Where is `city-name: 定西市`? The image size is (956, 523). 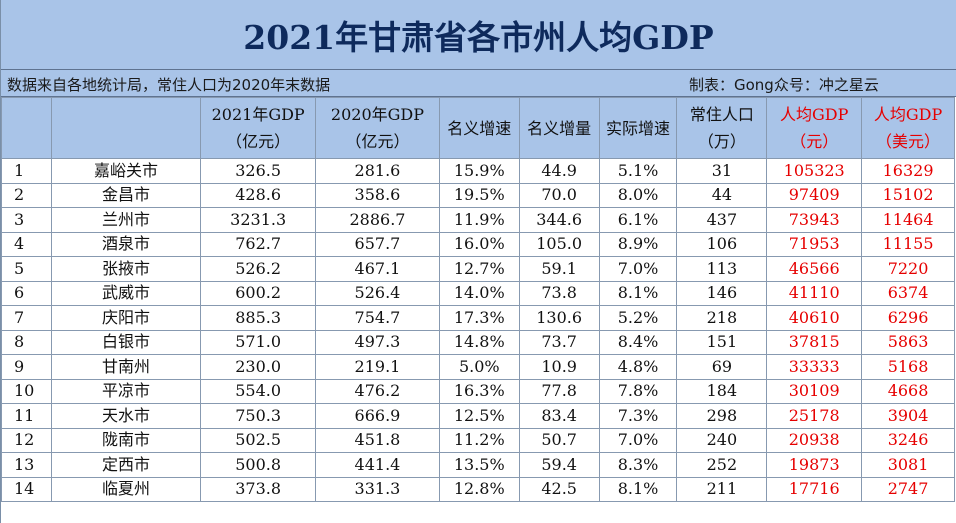 city-name: 定西市 is located at coordinates (126, 465).